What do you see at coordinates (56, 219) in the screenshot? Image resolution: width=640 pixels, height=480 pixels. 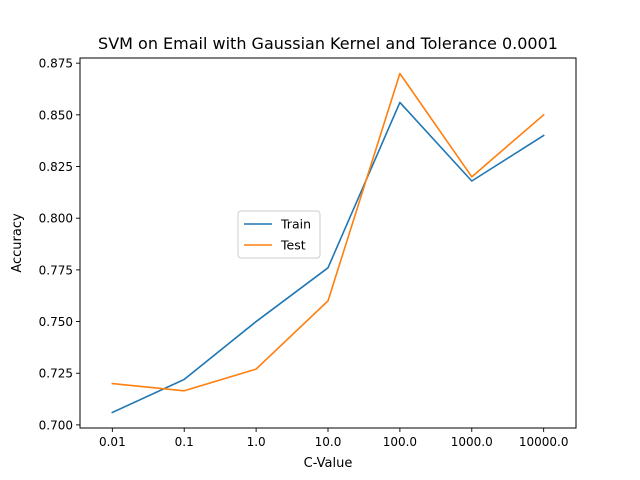 I see `y-tick-label: 0.800` at bounding box center [56, 219].